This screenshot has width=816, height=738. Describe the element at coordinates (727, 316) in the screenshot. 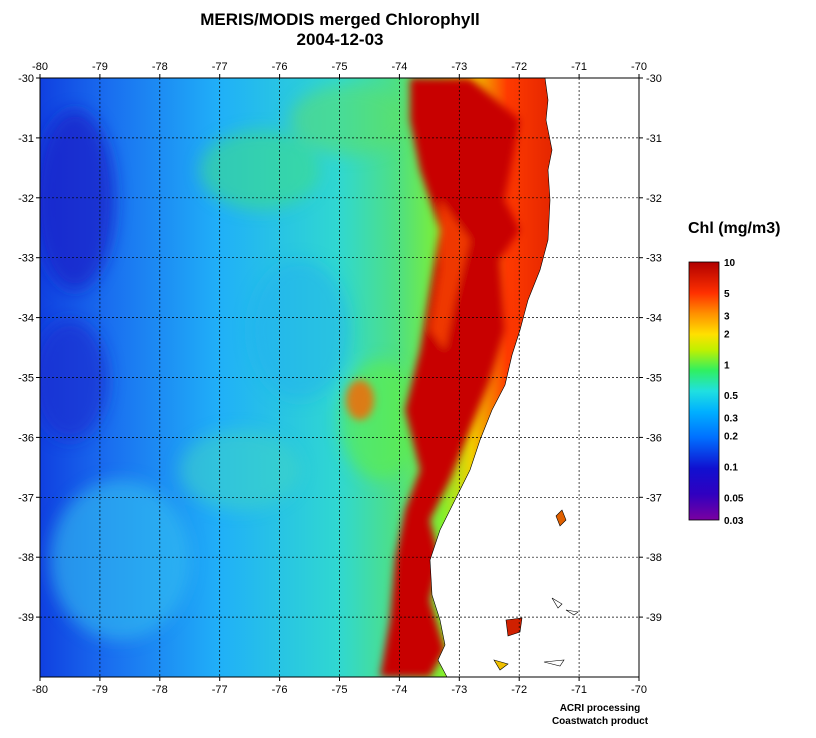

I see `colorbar-label: 3` at that location.